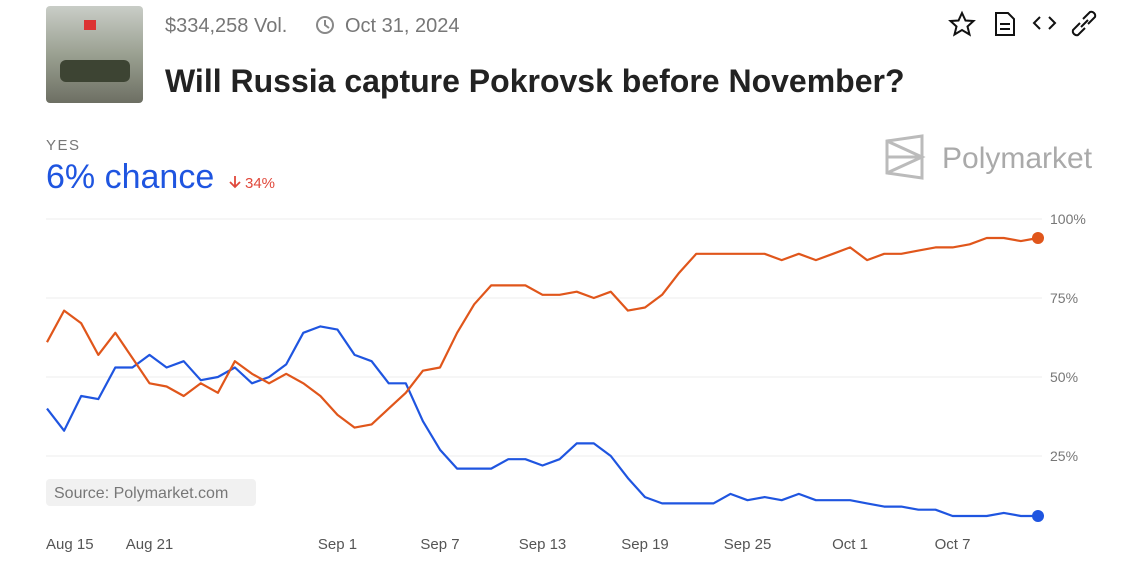 The image size is (1146, 581). What do you see at coordinates (1005, 24) in the screenshot?
I see `document-icon` at bounding box center [1005, 24].